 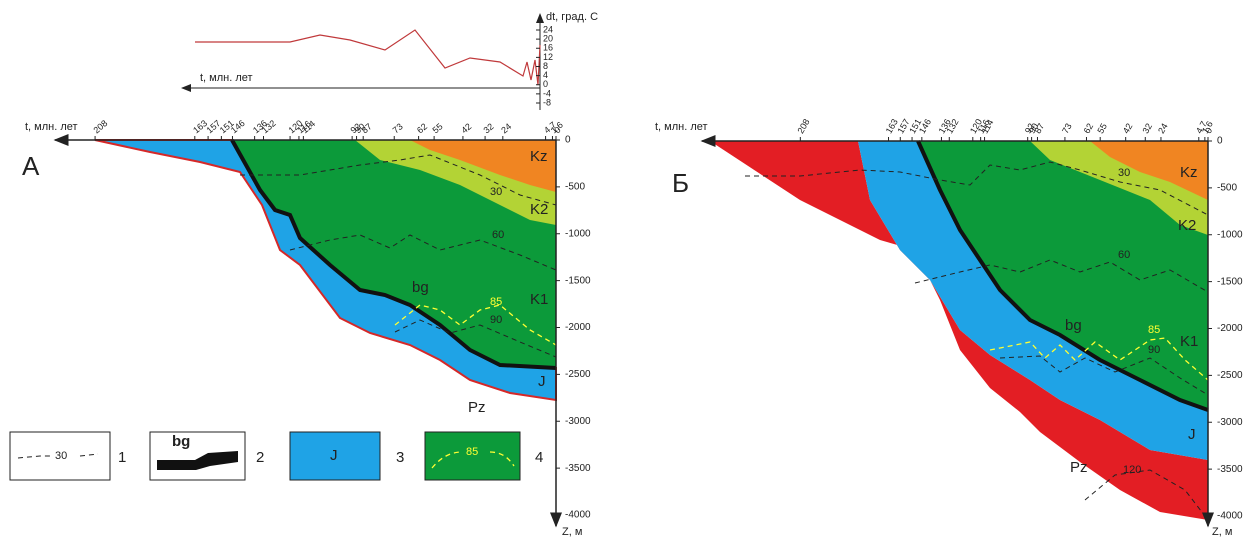 I want to click on tick-label: 32, so click(x=488, y=128).